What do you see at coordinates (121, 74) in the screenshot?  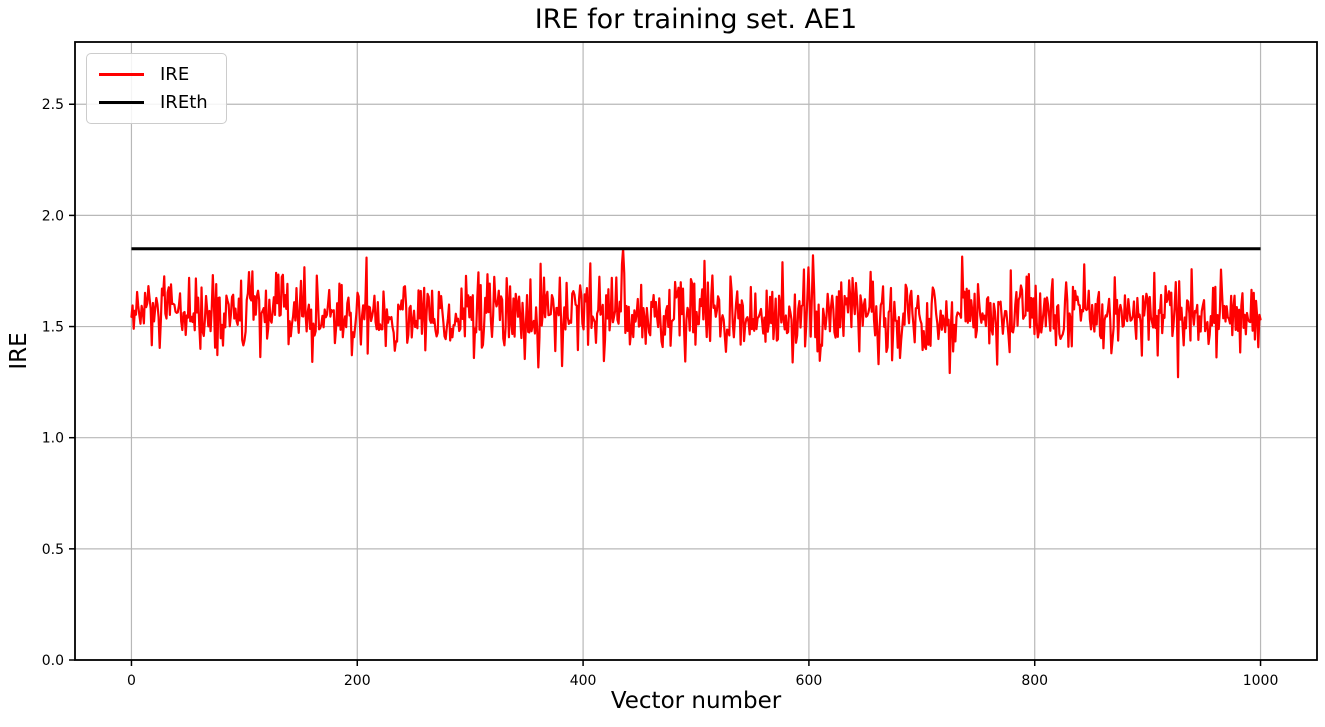 I see `ire-line-swatch` at bounding box center [121, 74].